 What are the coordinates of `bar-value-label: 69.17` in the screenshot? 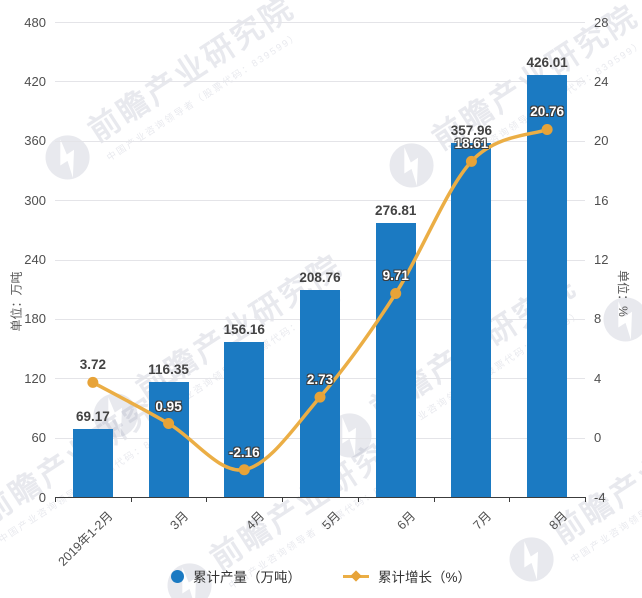 It's located at (92, 416).